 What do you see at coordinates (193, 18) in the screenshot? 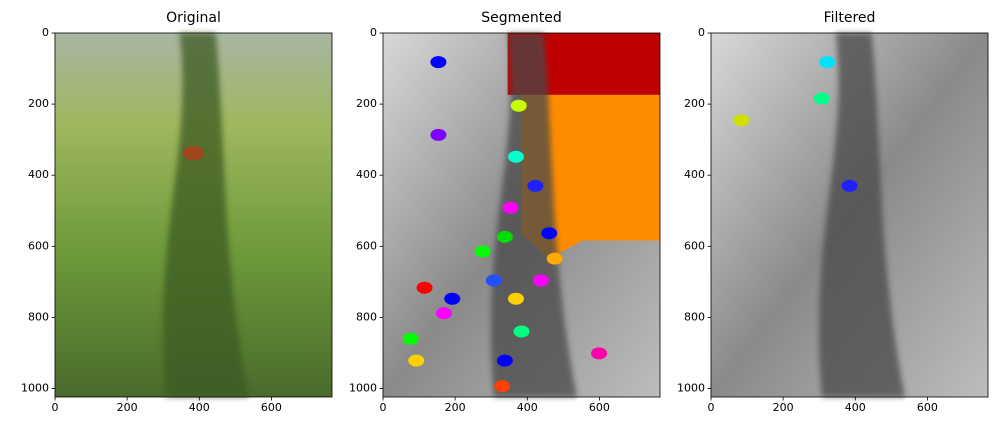
I see `panel-title: Original` at bounding box center [193, 18].